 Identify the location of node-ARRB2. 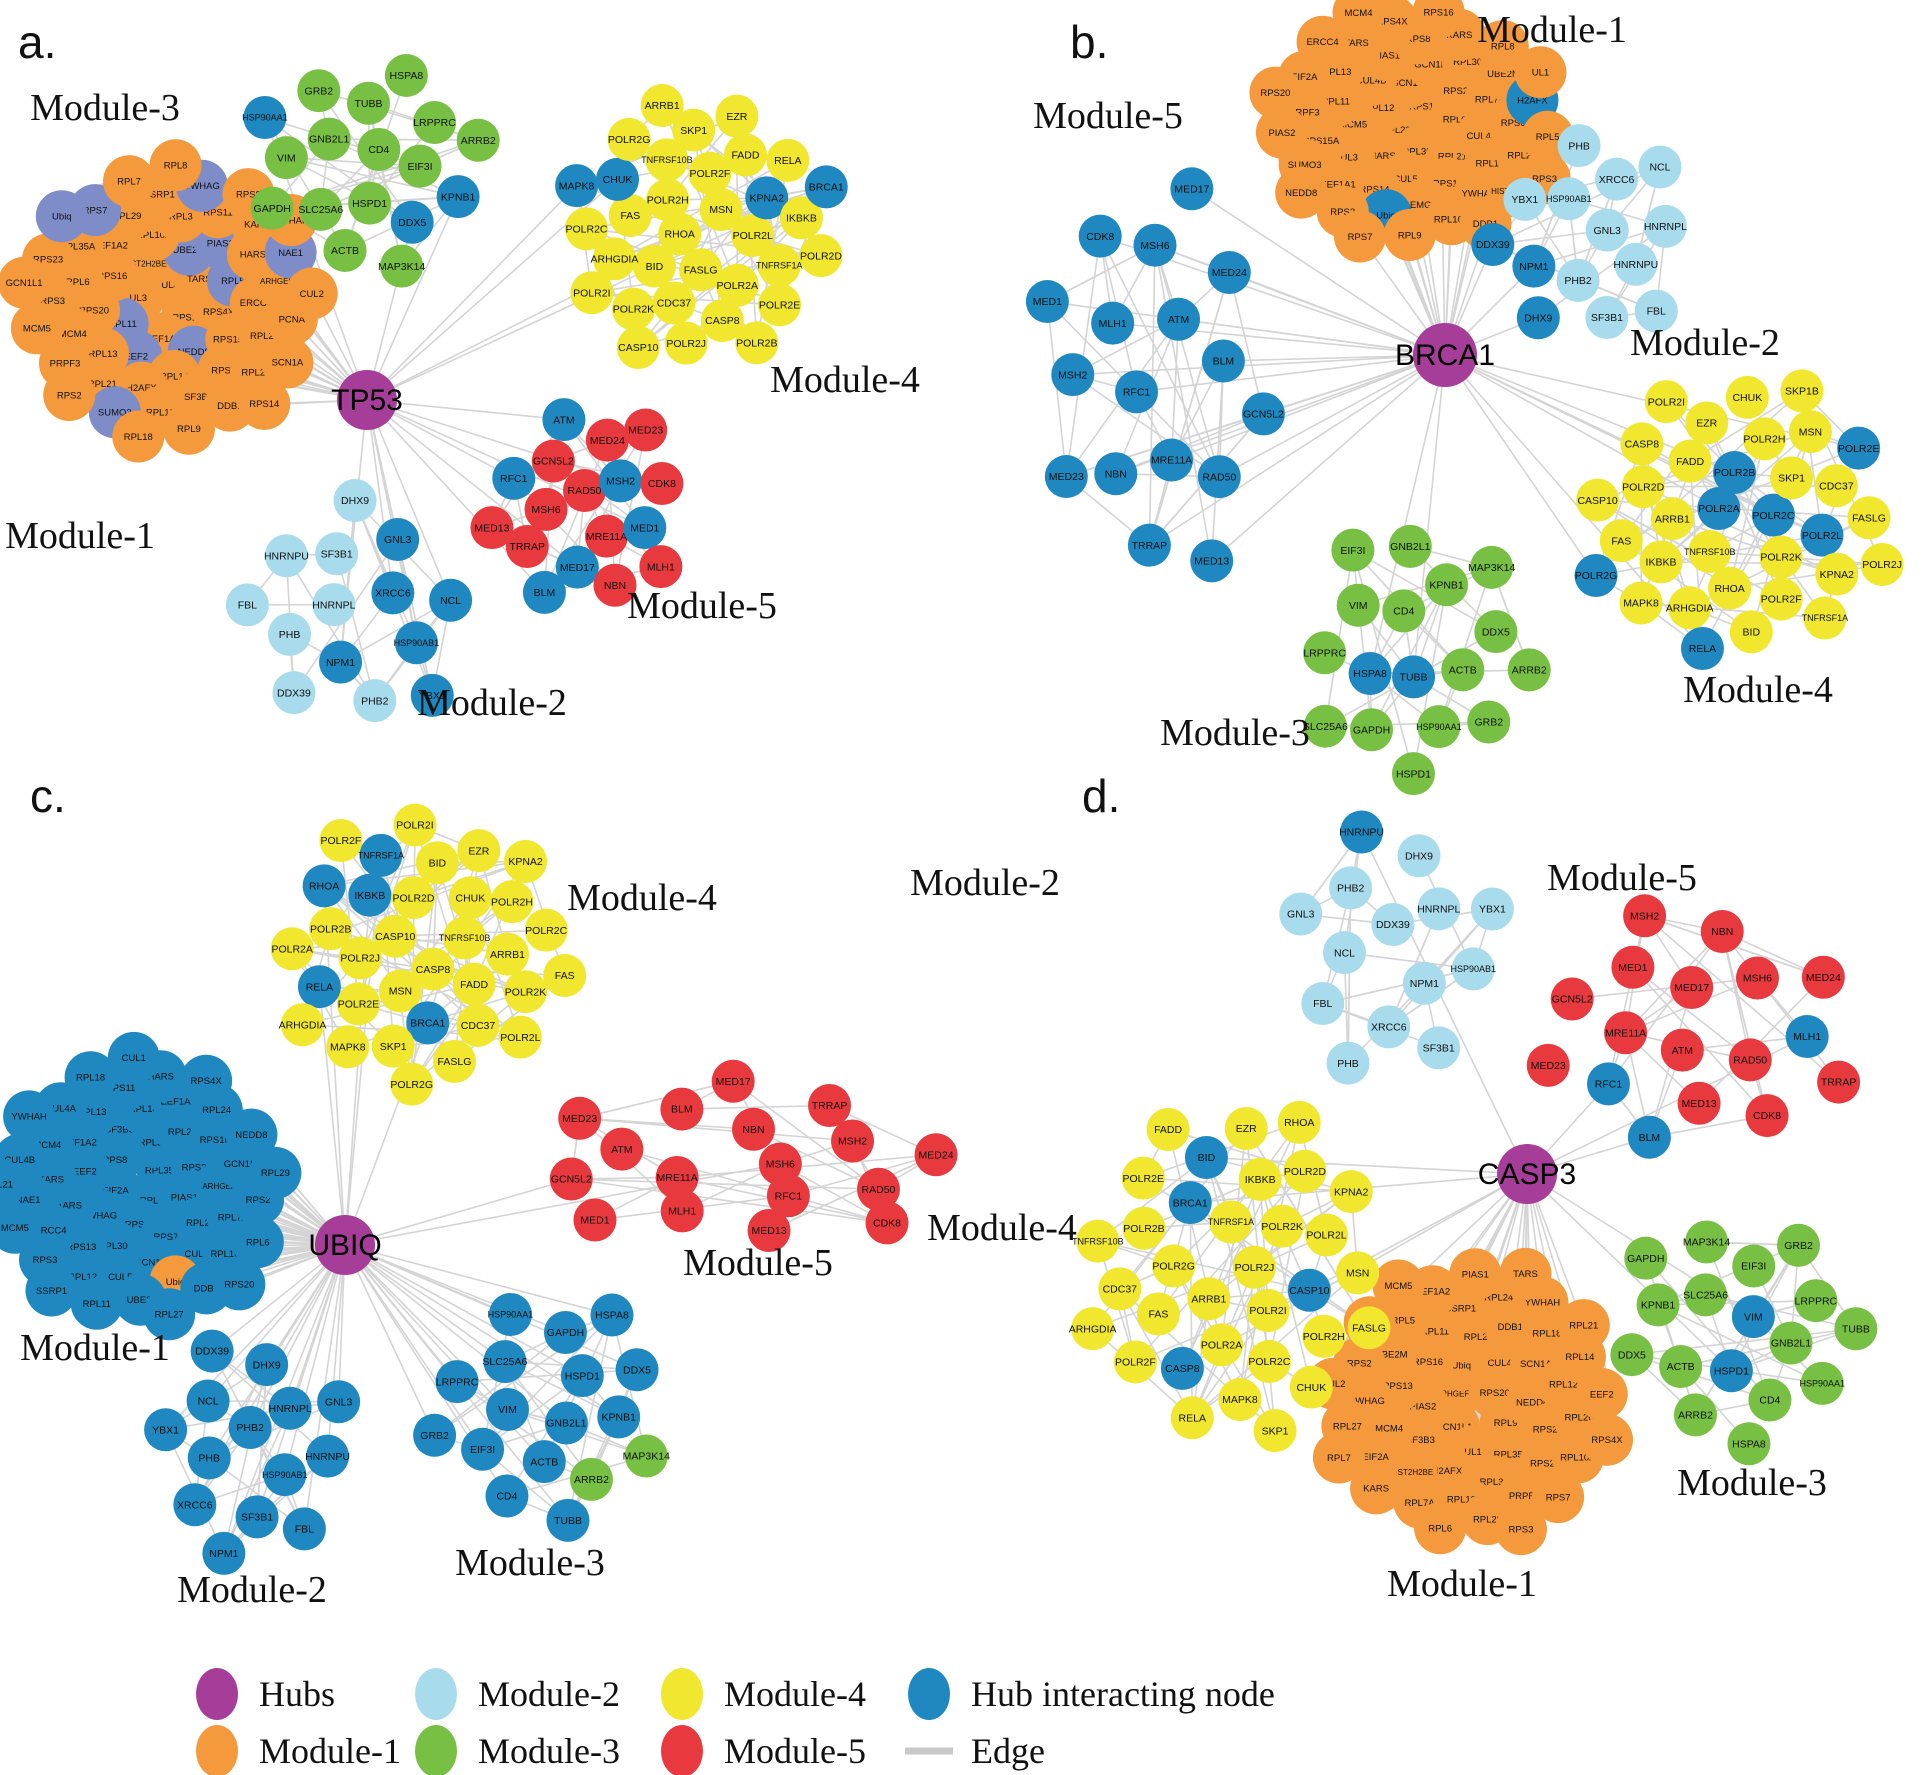
(1529, 670).